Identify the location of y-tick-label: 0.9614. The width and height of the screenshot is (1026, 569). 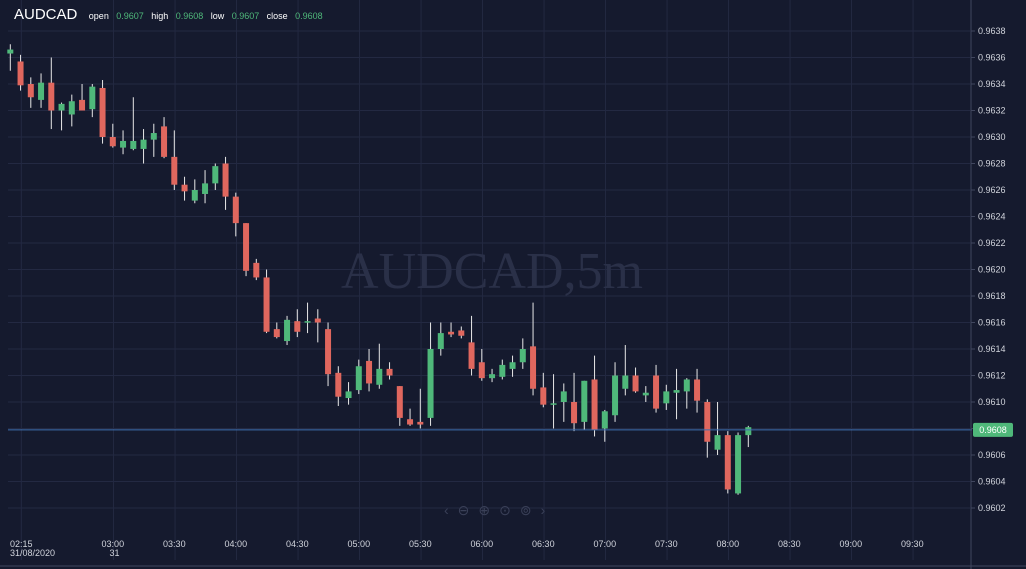
(992, 349).